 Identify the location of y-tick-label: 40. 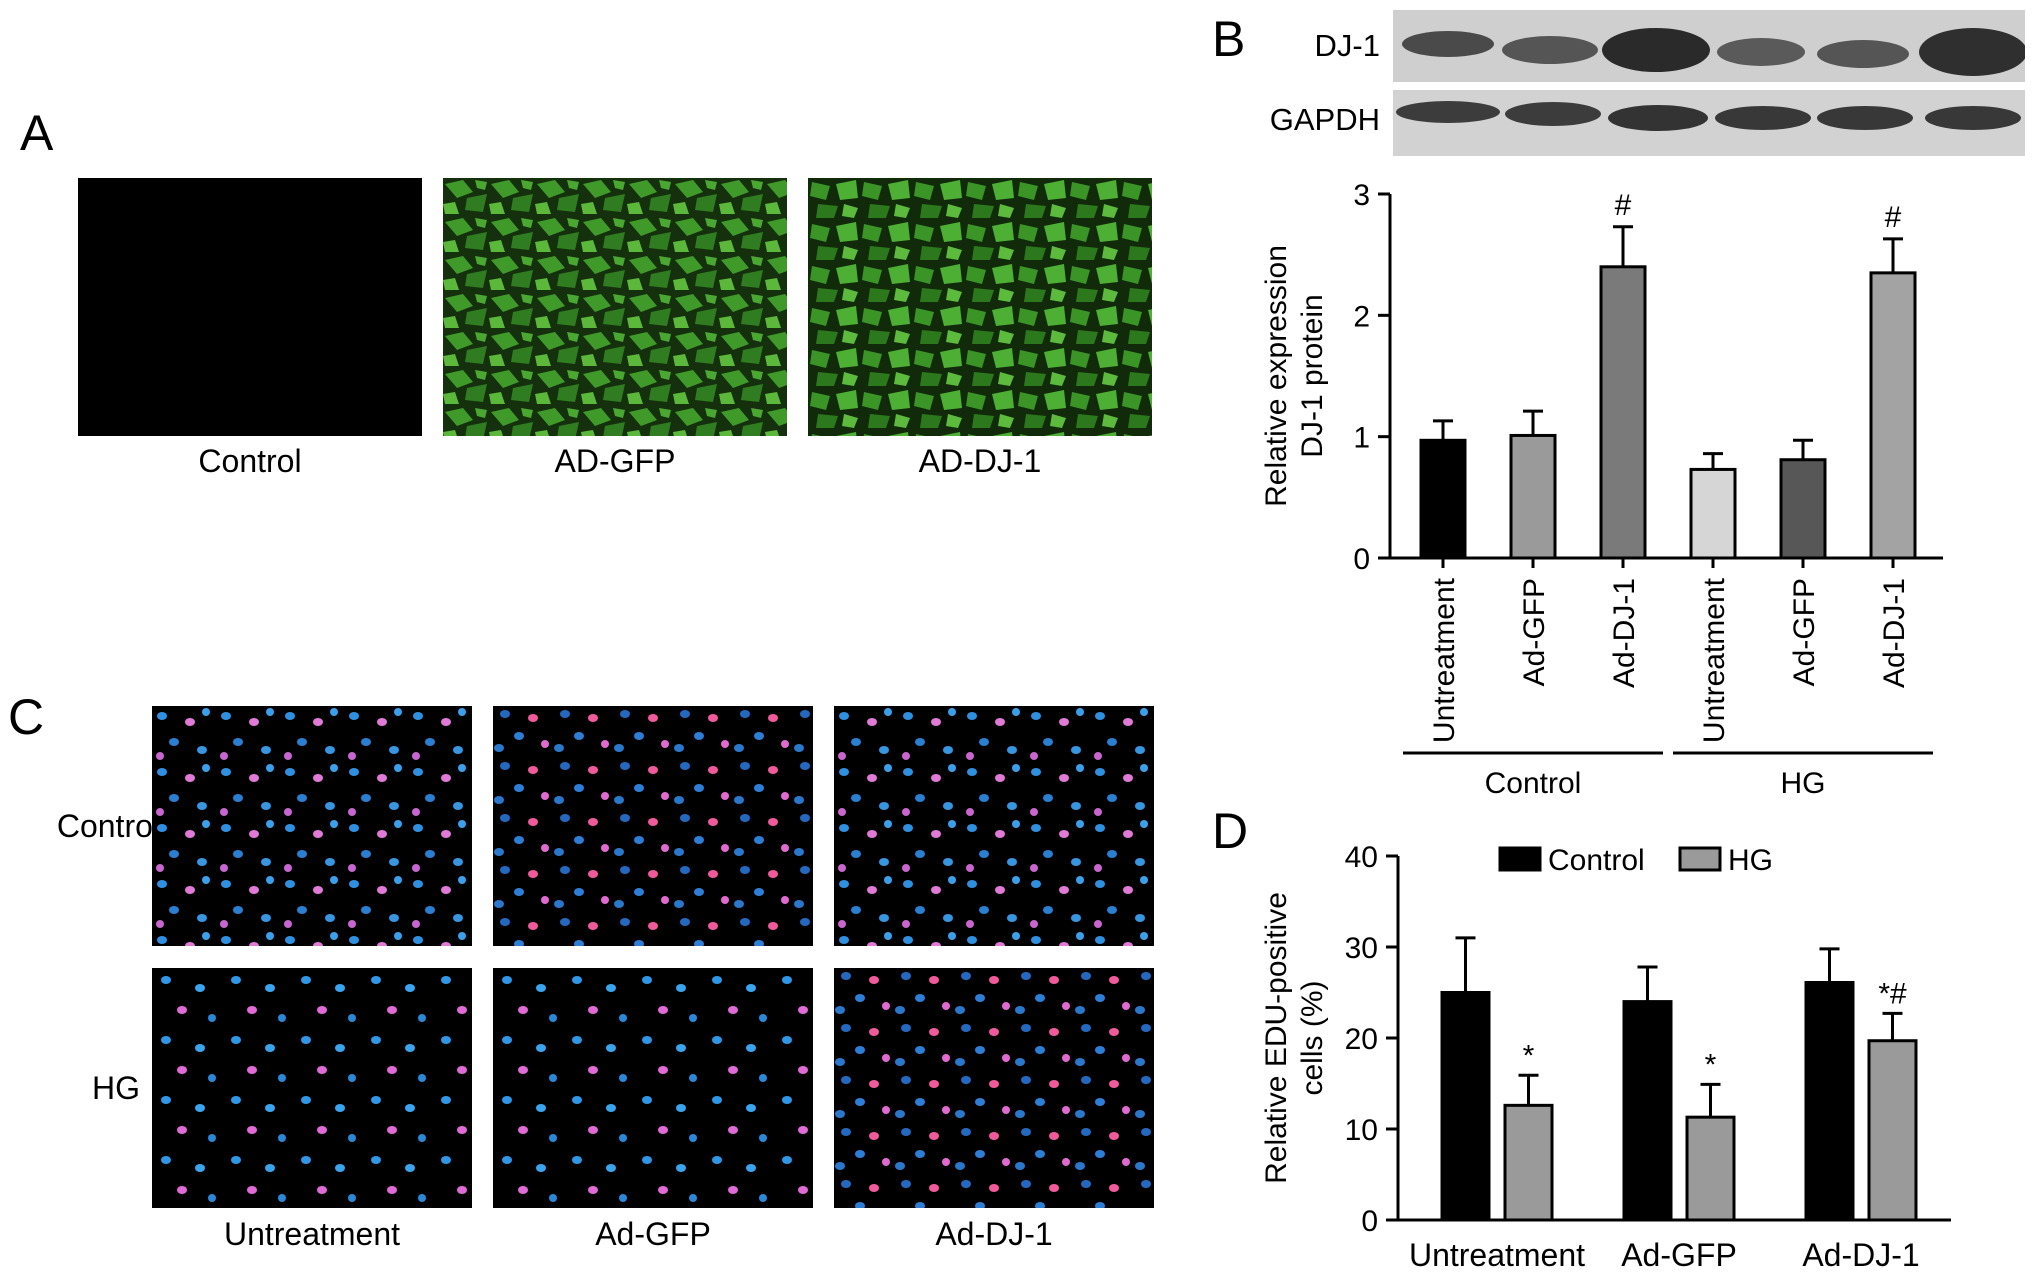
(1361, 857).